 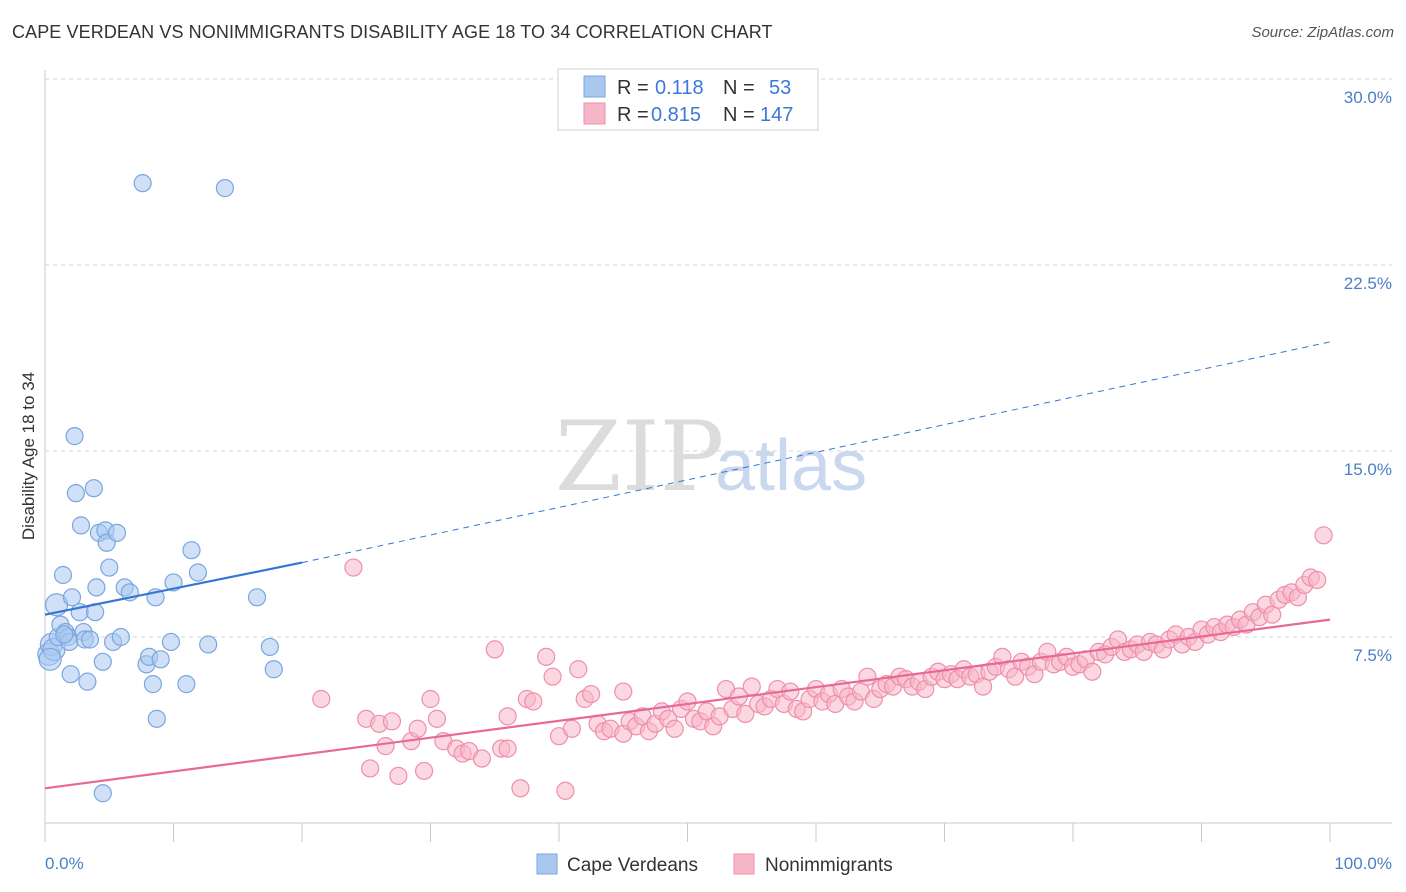 I want to click on source-label: Source: ZipAtlas.com, so click(x=1322, y=32).